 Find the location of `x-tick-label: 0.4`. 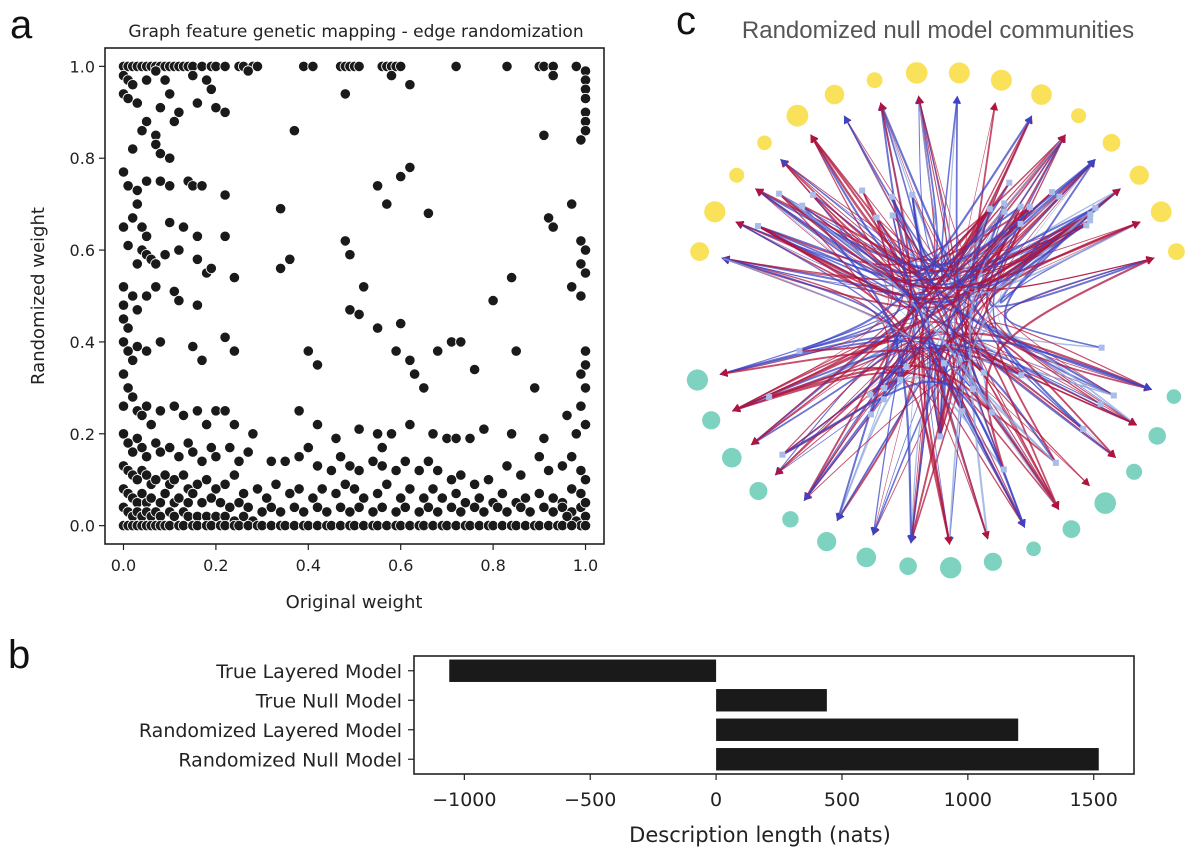

x-tick-label: 0.4 is located at coordinates (308, 565).